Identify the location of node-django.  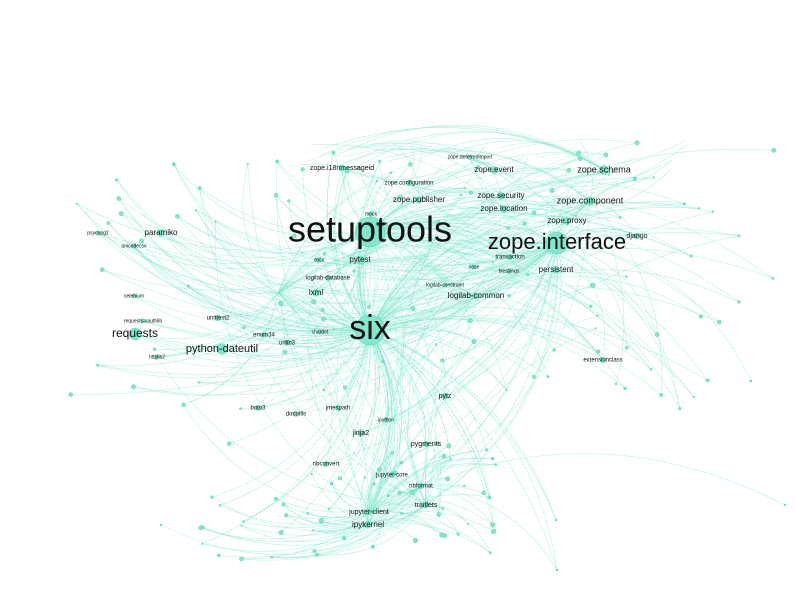
(637, 236).